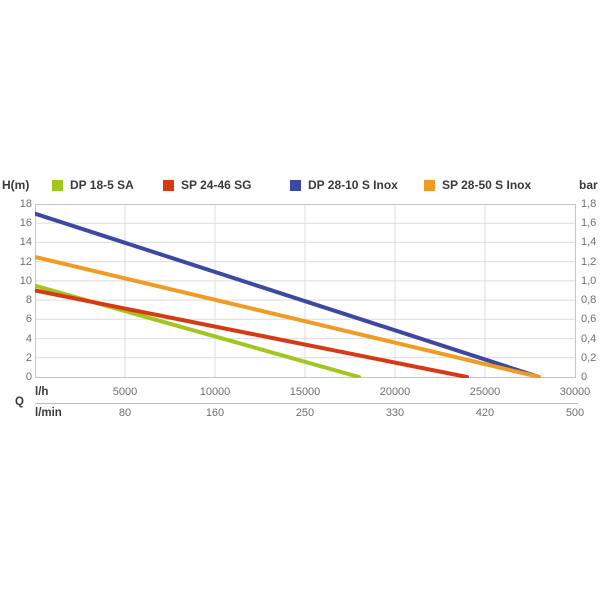 The image size is (600, 600). What do you see at coordinates (102, 185) in the screenshot?
I see `legend-label: DP 18-5 SA` at bounding box center [102, 185].